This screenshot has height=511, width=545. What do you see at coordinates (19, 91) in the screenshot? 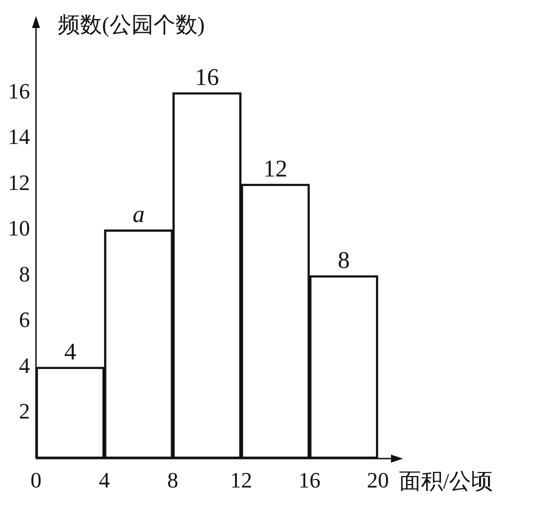
I see `y-tick-label: 16` at bounding box center [19, 91].